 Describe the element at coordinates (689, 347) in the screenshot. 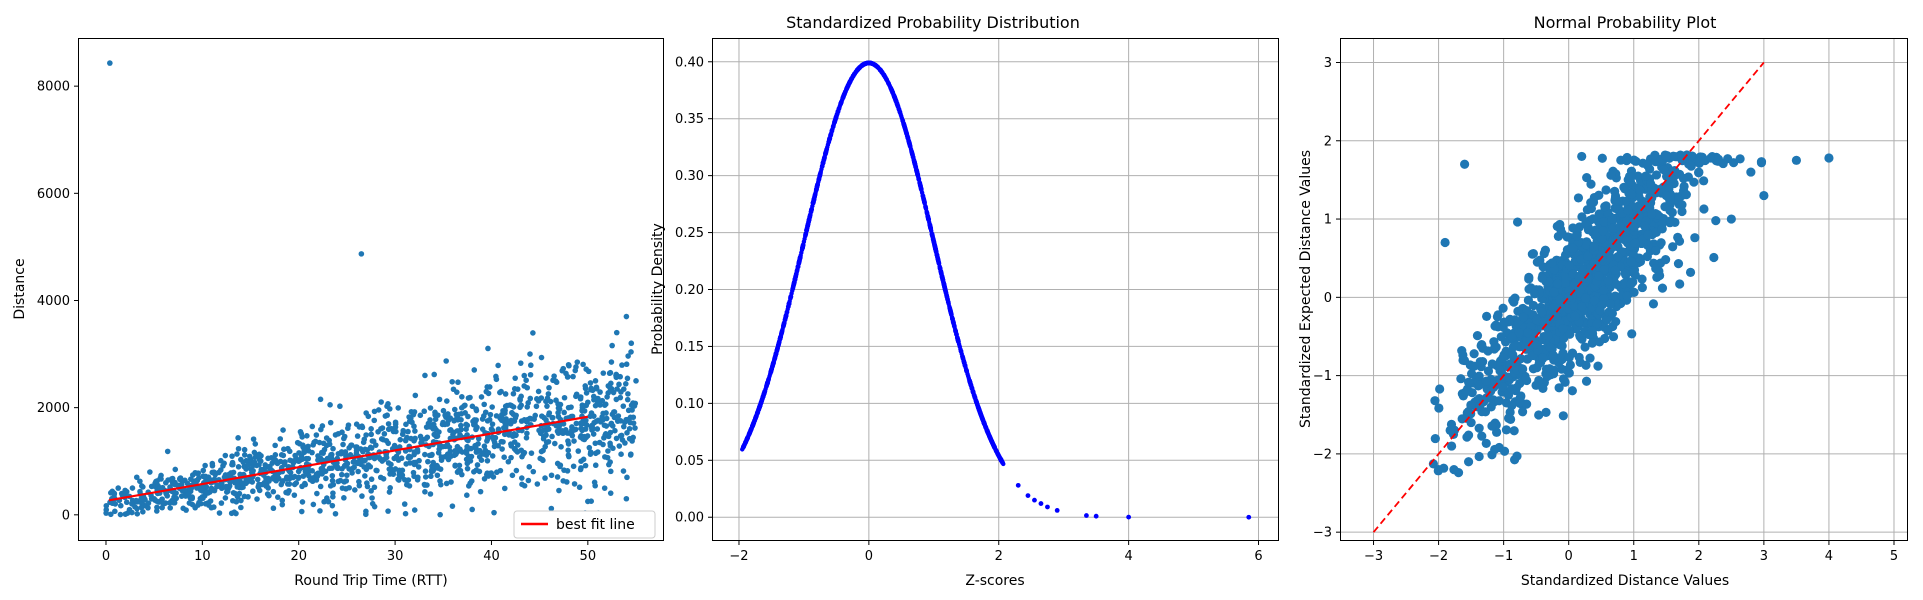

I see `y-tick-label: 0.15` at that location.